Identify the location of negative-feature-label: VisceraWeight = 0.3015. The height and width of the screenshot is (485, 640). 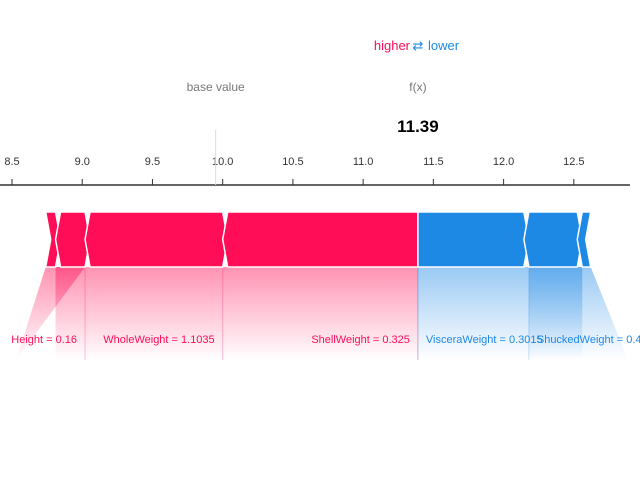
(484, 340).